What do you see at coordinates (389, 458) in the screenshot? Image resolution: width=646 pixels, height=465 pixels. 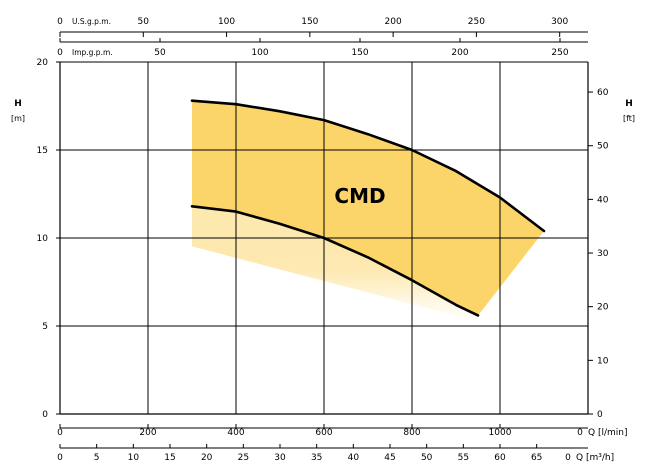 I see `m3h-tick-label: 45` at bounding box center [389, 458].